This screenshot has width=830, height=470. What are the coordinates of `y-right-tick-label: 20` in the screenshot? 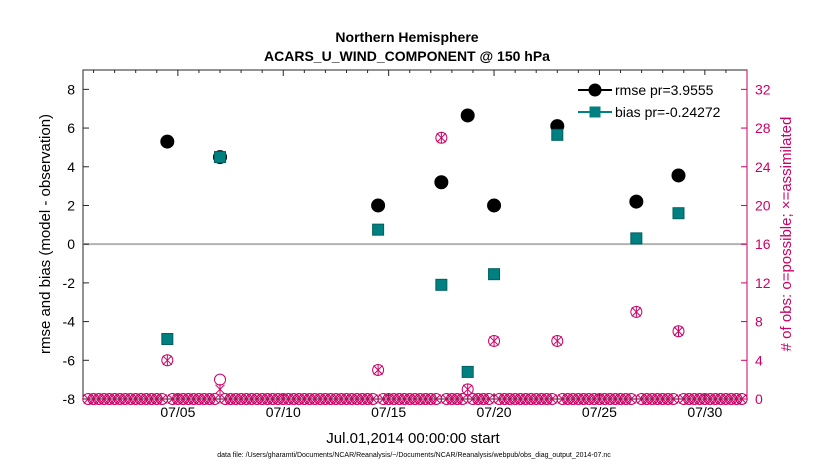 It's located at (763, 205).